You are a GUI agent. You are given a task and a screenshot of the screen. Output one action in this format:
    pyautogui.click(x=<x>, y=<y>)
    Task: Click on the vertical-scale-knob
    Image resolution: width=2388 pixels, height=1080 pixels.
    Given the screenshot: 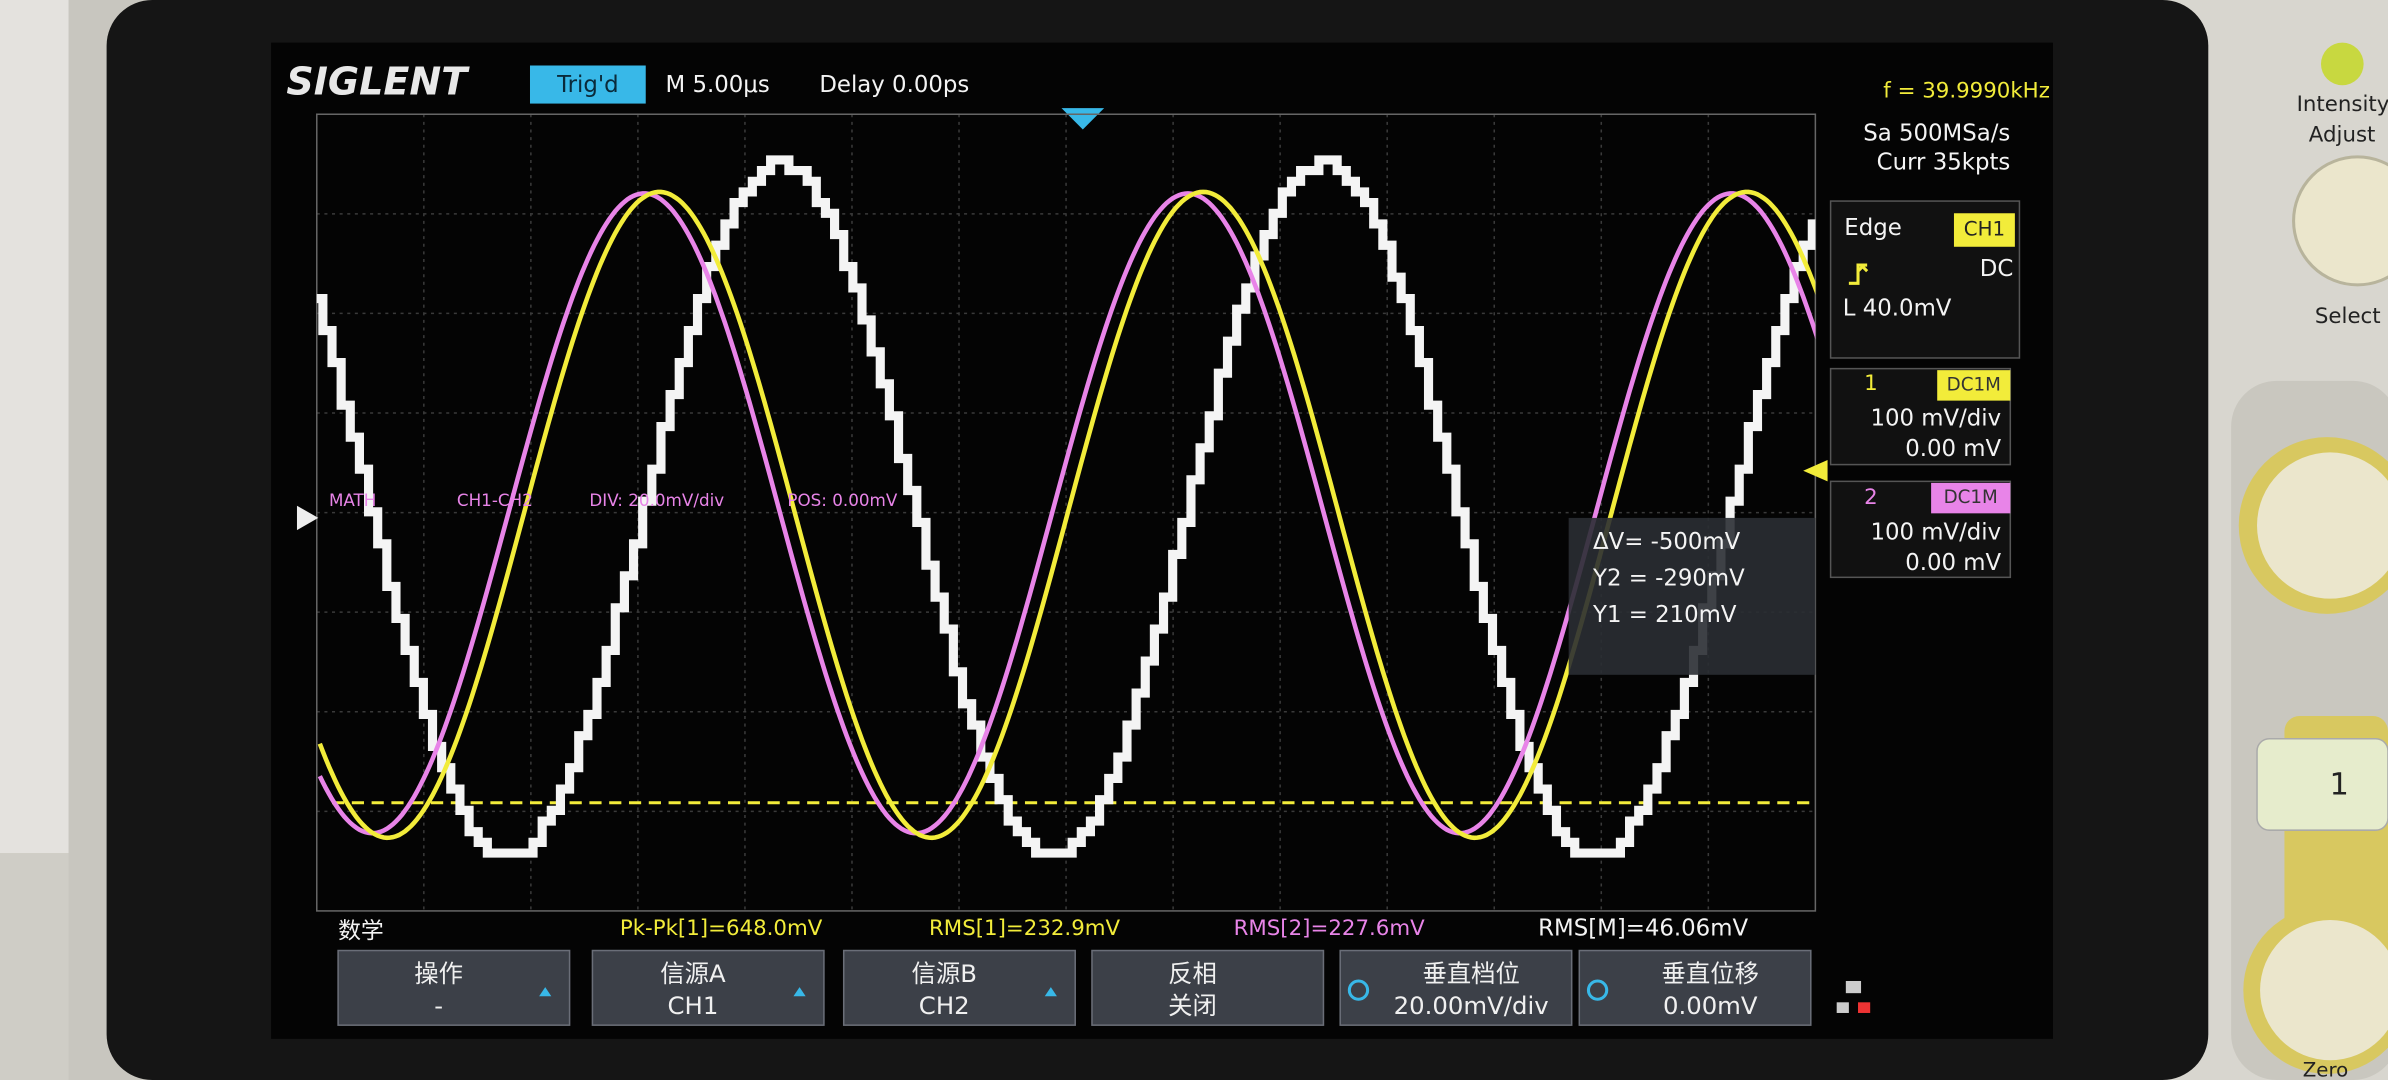 What is the action you would take?
    pyautogui.click(x=2322, y=525)
    